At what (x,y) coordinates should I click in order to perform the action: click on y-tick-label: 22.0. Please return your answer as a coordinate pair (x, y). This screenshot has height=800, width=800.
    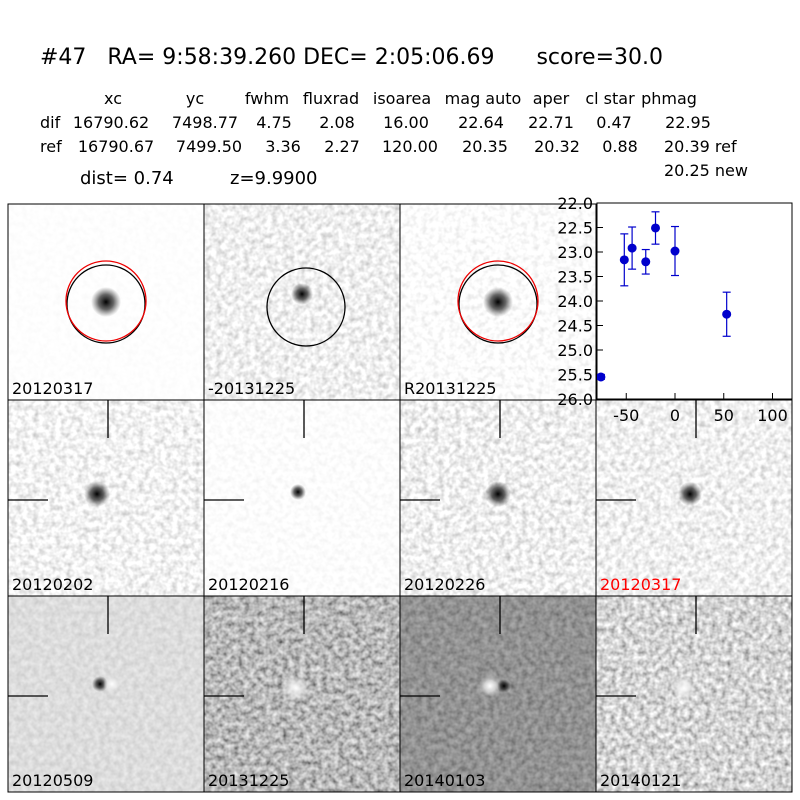
    Looking at the image, I should click on (575, 203).